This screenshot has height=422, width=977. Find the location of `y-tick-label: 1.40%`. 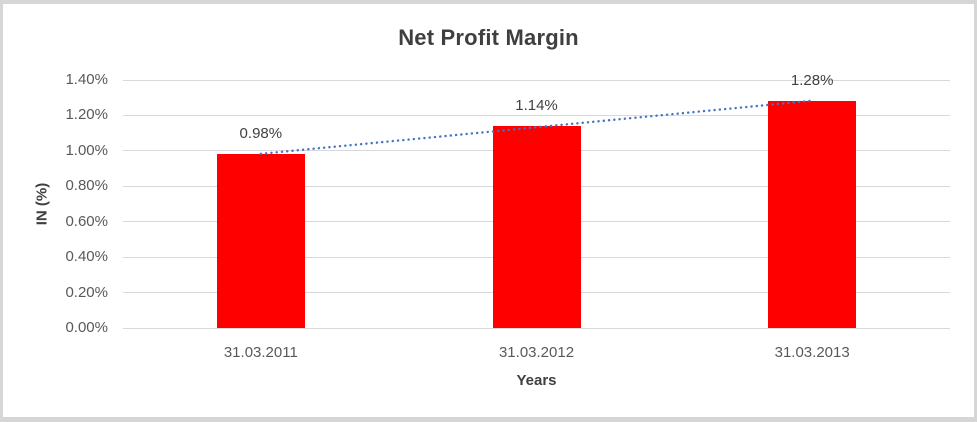

y-tick-label: 1.40% is located at coordinates (86, 79).